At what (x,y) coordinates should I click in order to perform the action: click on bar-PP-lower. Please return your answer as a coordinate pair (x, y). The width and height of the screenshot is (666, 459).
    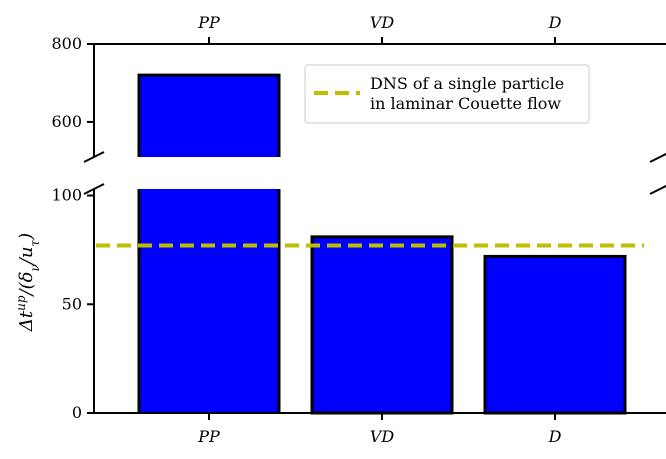
    Looking at the image, I should click on (209, 301).